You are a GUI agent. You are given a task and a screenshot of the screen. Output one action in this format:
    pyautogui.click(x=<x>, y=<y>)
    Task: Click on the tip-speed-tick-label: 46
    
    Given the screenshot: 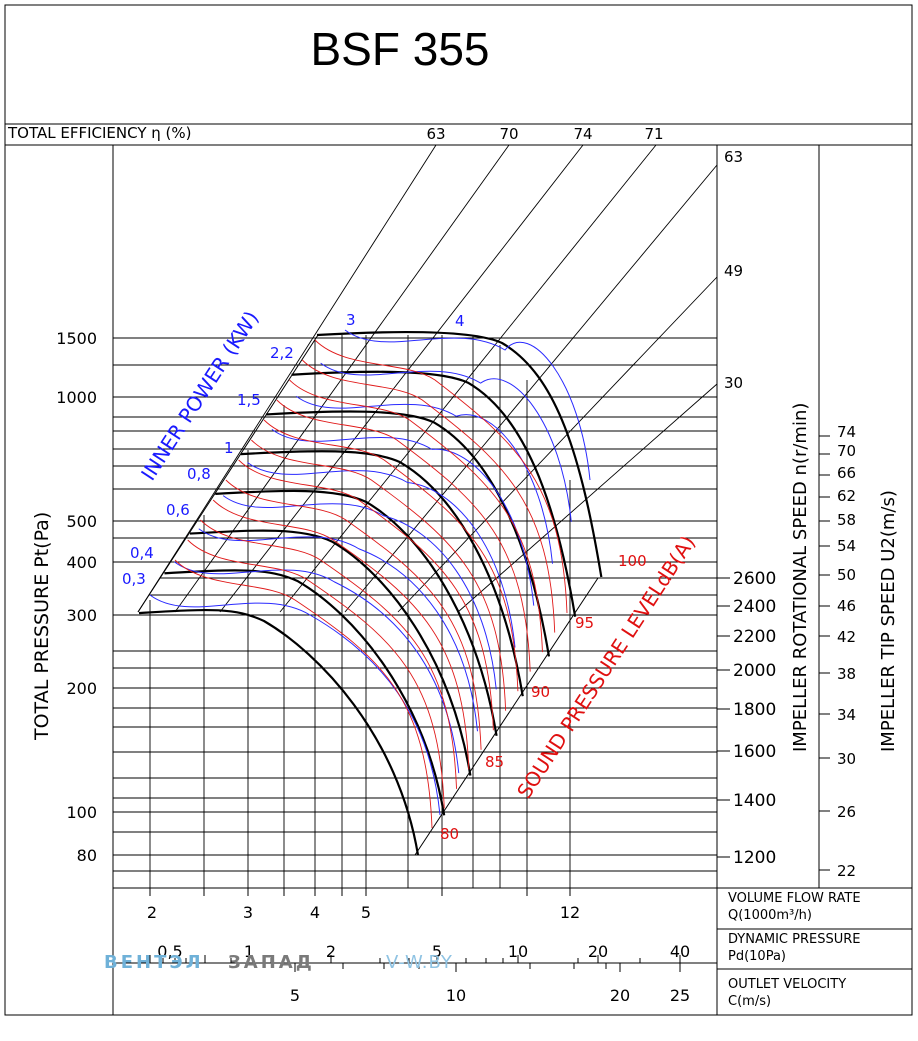 What is the action you would take?
    pyautogui.click(x=846, y=606)
    